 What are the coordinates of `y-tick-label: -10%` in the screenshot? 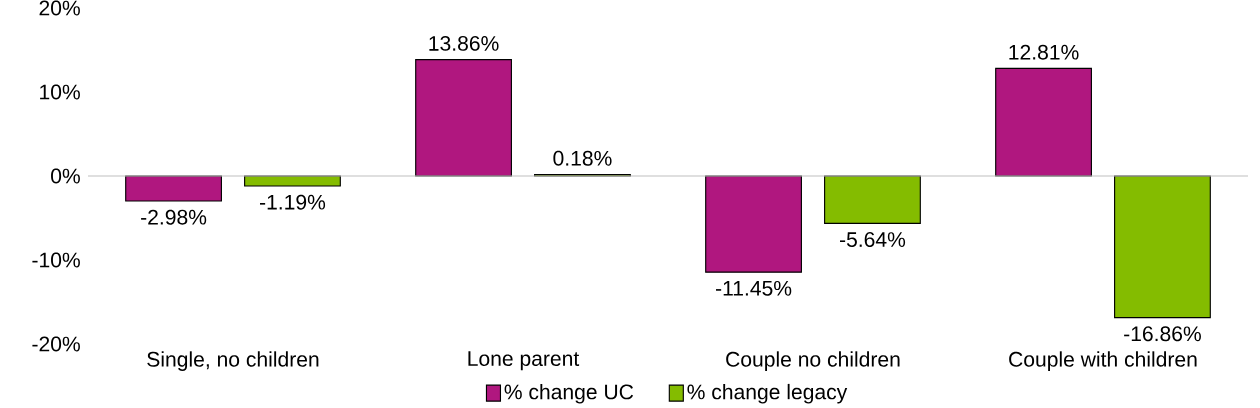 It's located at (56, 260).